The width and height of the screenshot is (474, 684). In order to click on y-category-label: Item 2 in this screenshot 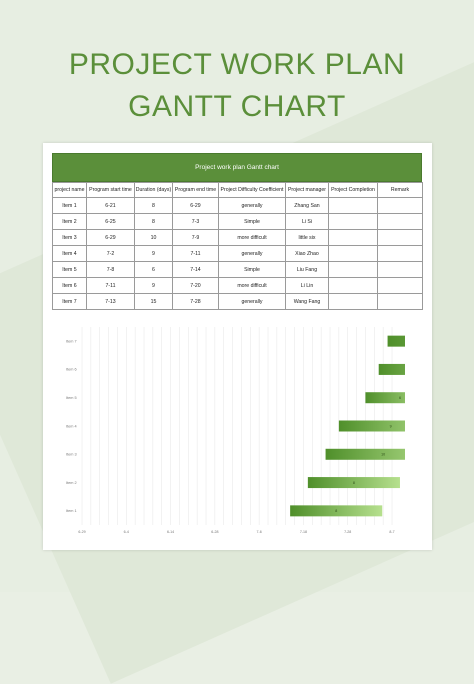, I will do `click(71, 483)`.